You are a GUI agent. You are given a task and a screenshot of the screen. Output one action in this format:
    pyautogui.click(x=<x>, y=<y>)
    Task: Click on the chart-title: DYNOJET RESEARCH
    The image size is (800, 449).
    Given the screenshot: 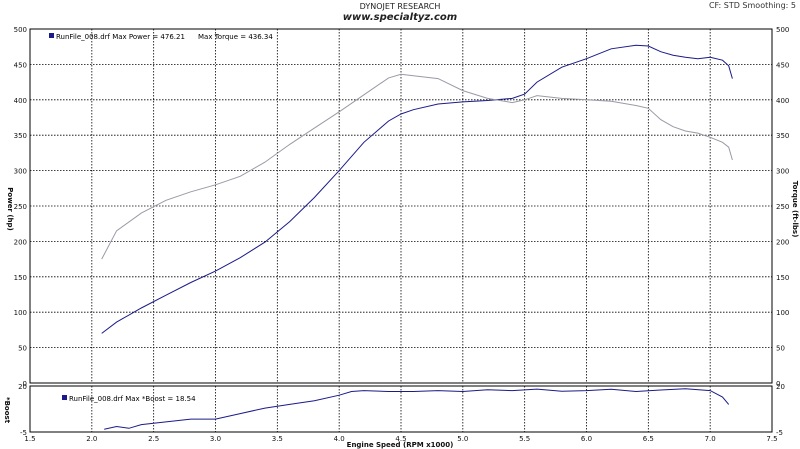 What is the action you would take?
    pyautogui.click(x=400, y=6)
    